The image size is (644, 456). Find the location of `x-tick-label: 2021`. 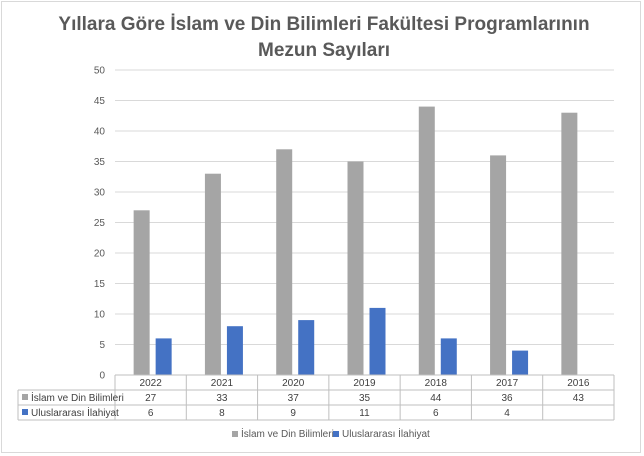

x-tick-label: 2021 is located at coordinates (222, 383).